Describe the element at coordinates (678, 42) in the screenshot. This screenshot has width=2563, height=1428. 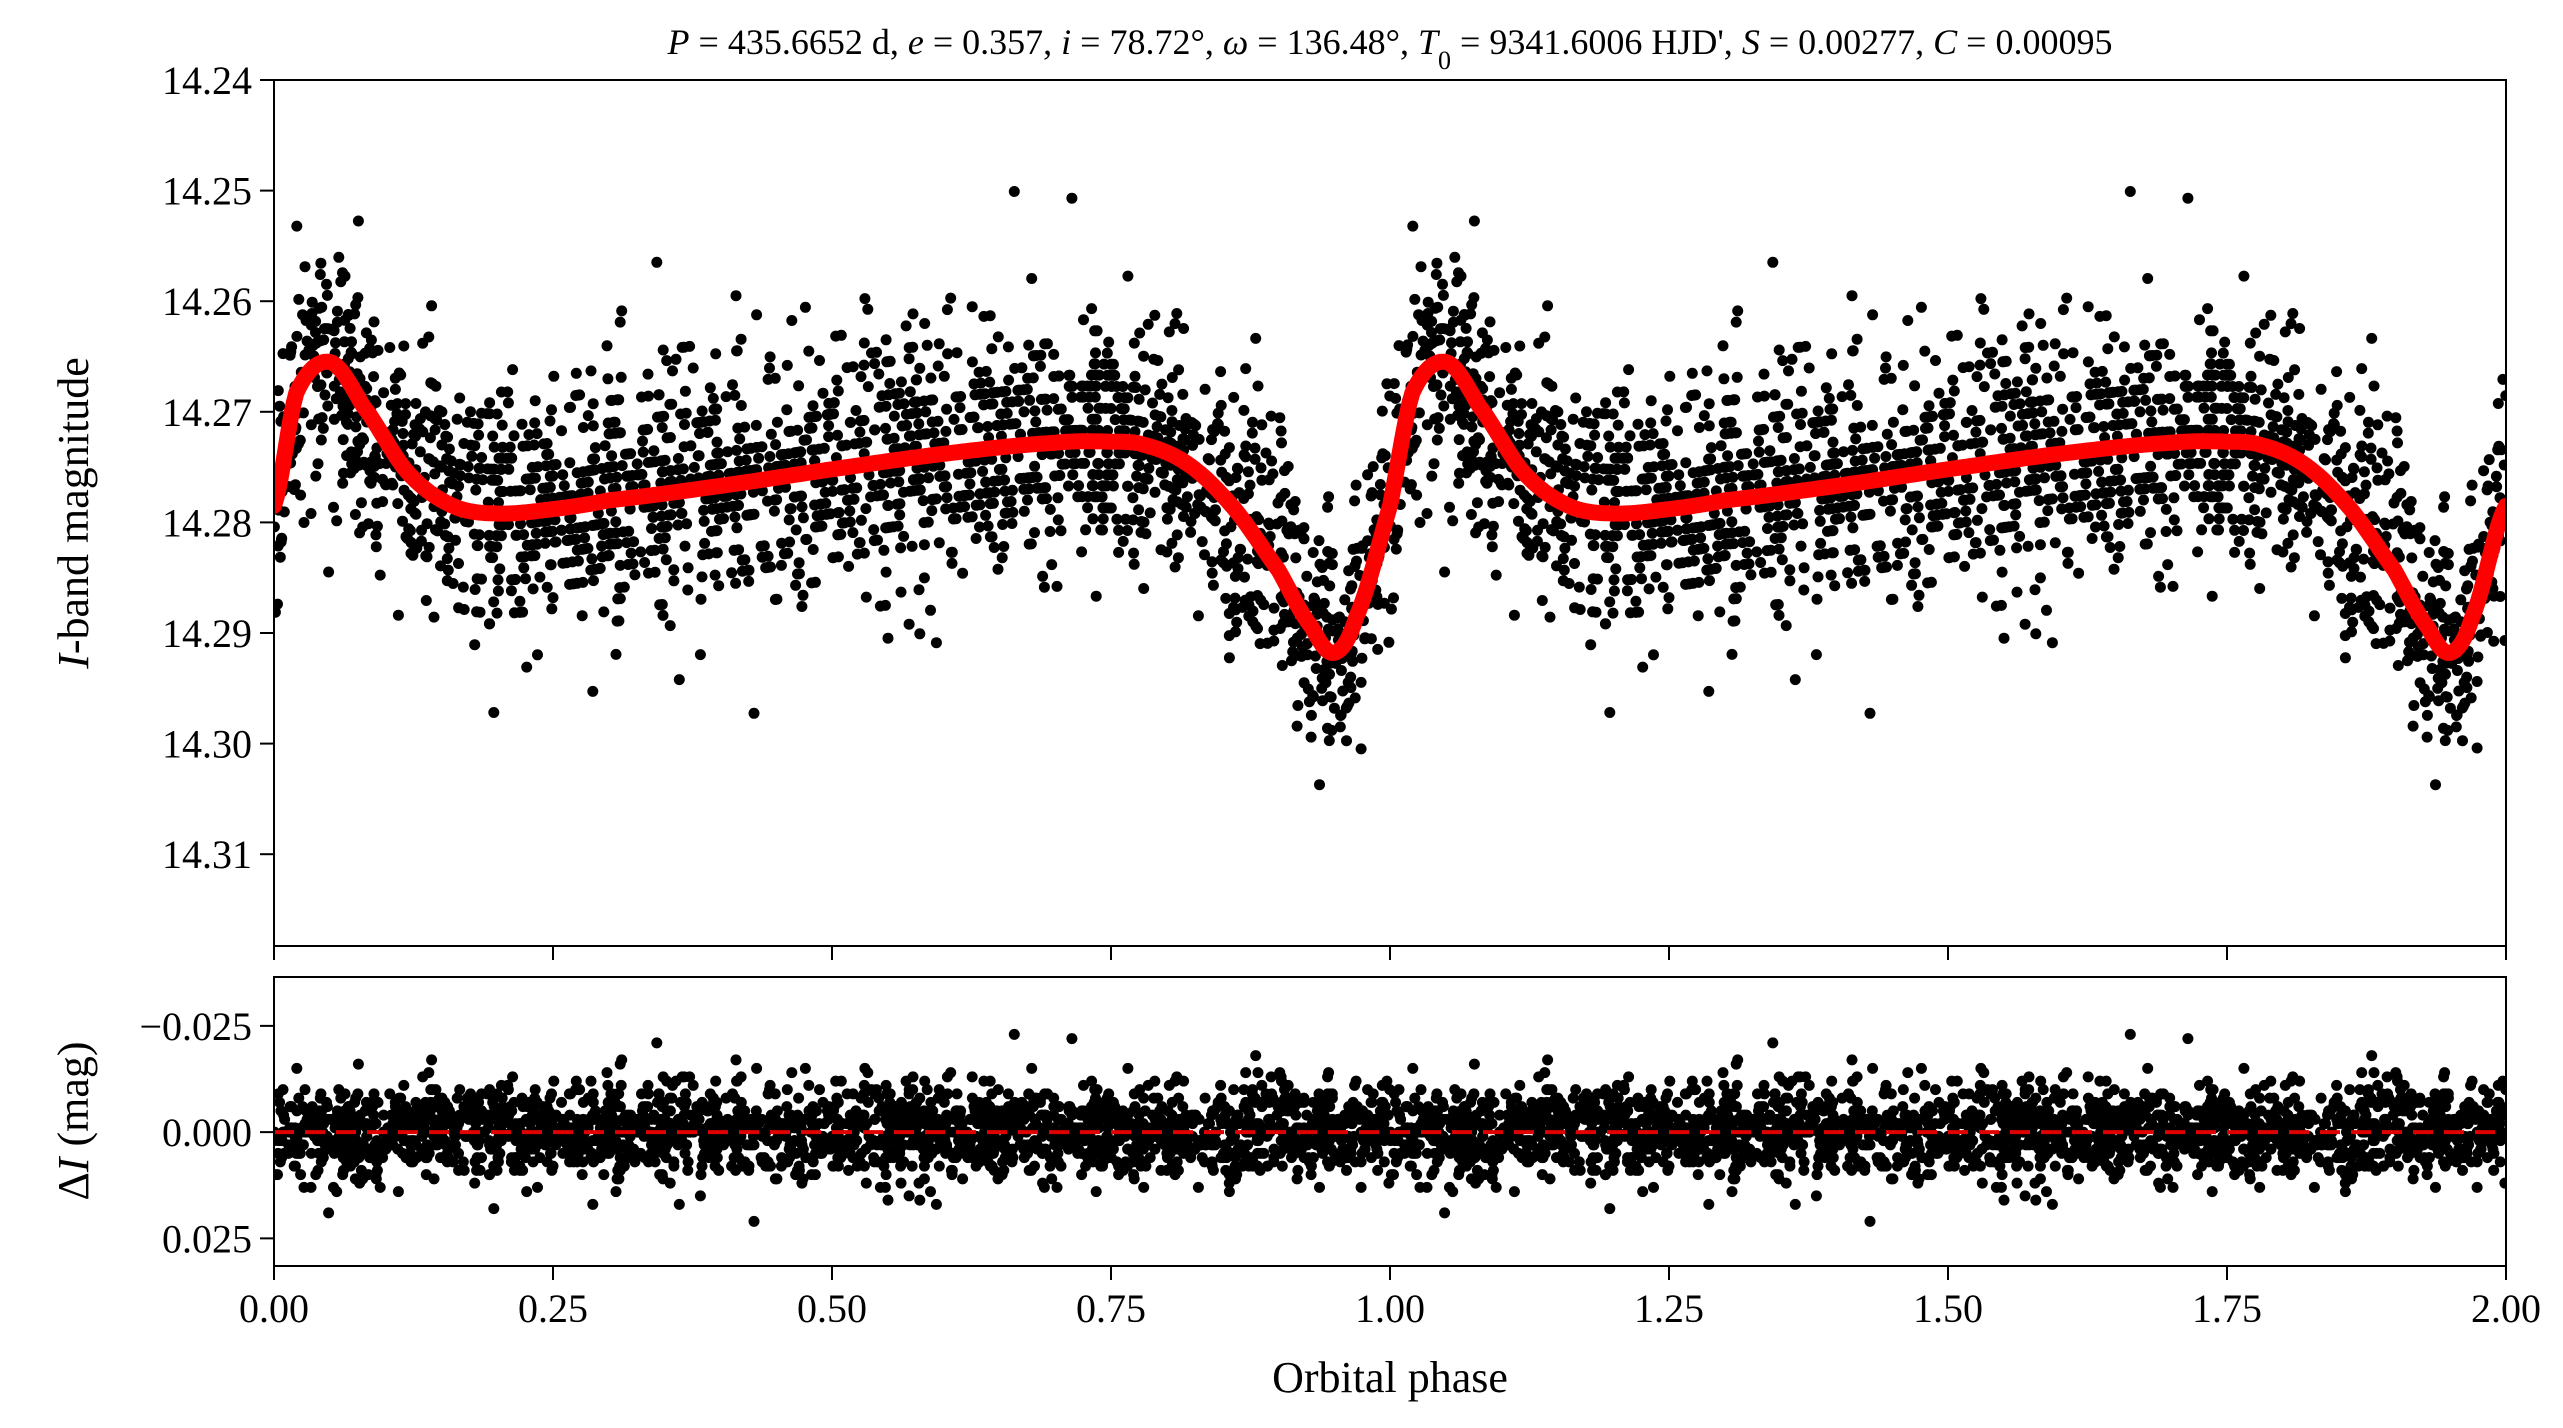
I see `title-segment: P` at that location.